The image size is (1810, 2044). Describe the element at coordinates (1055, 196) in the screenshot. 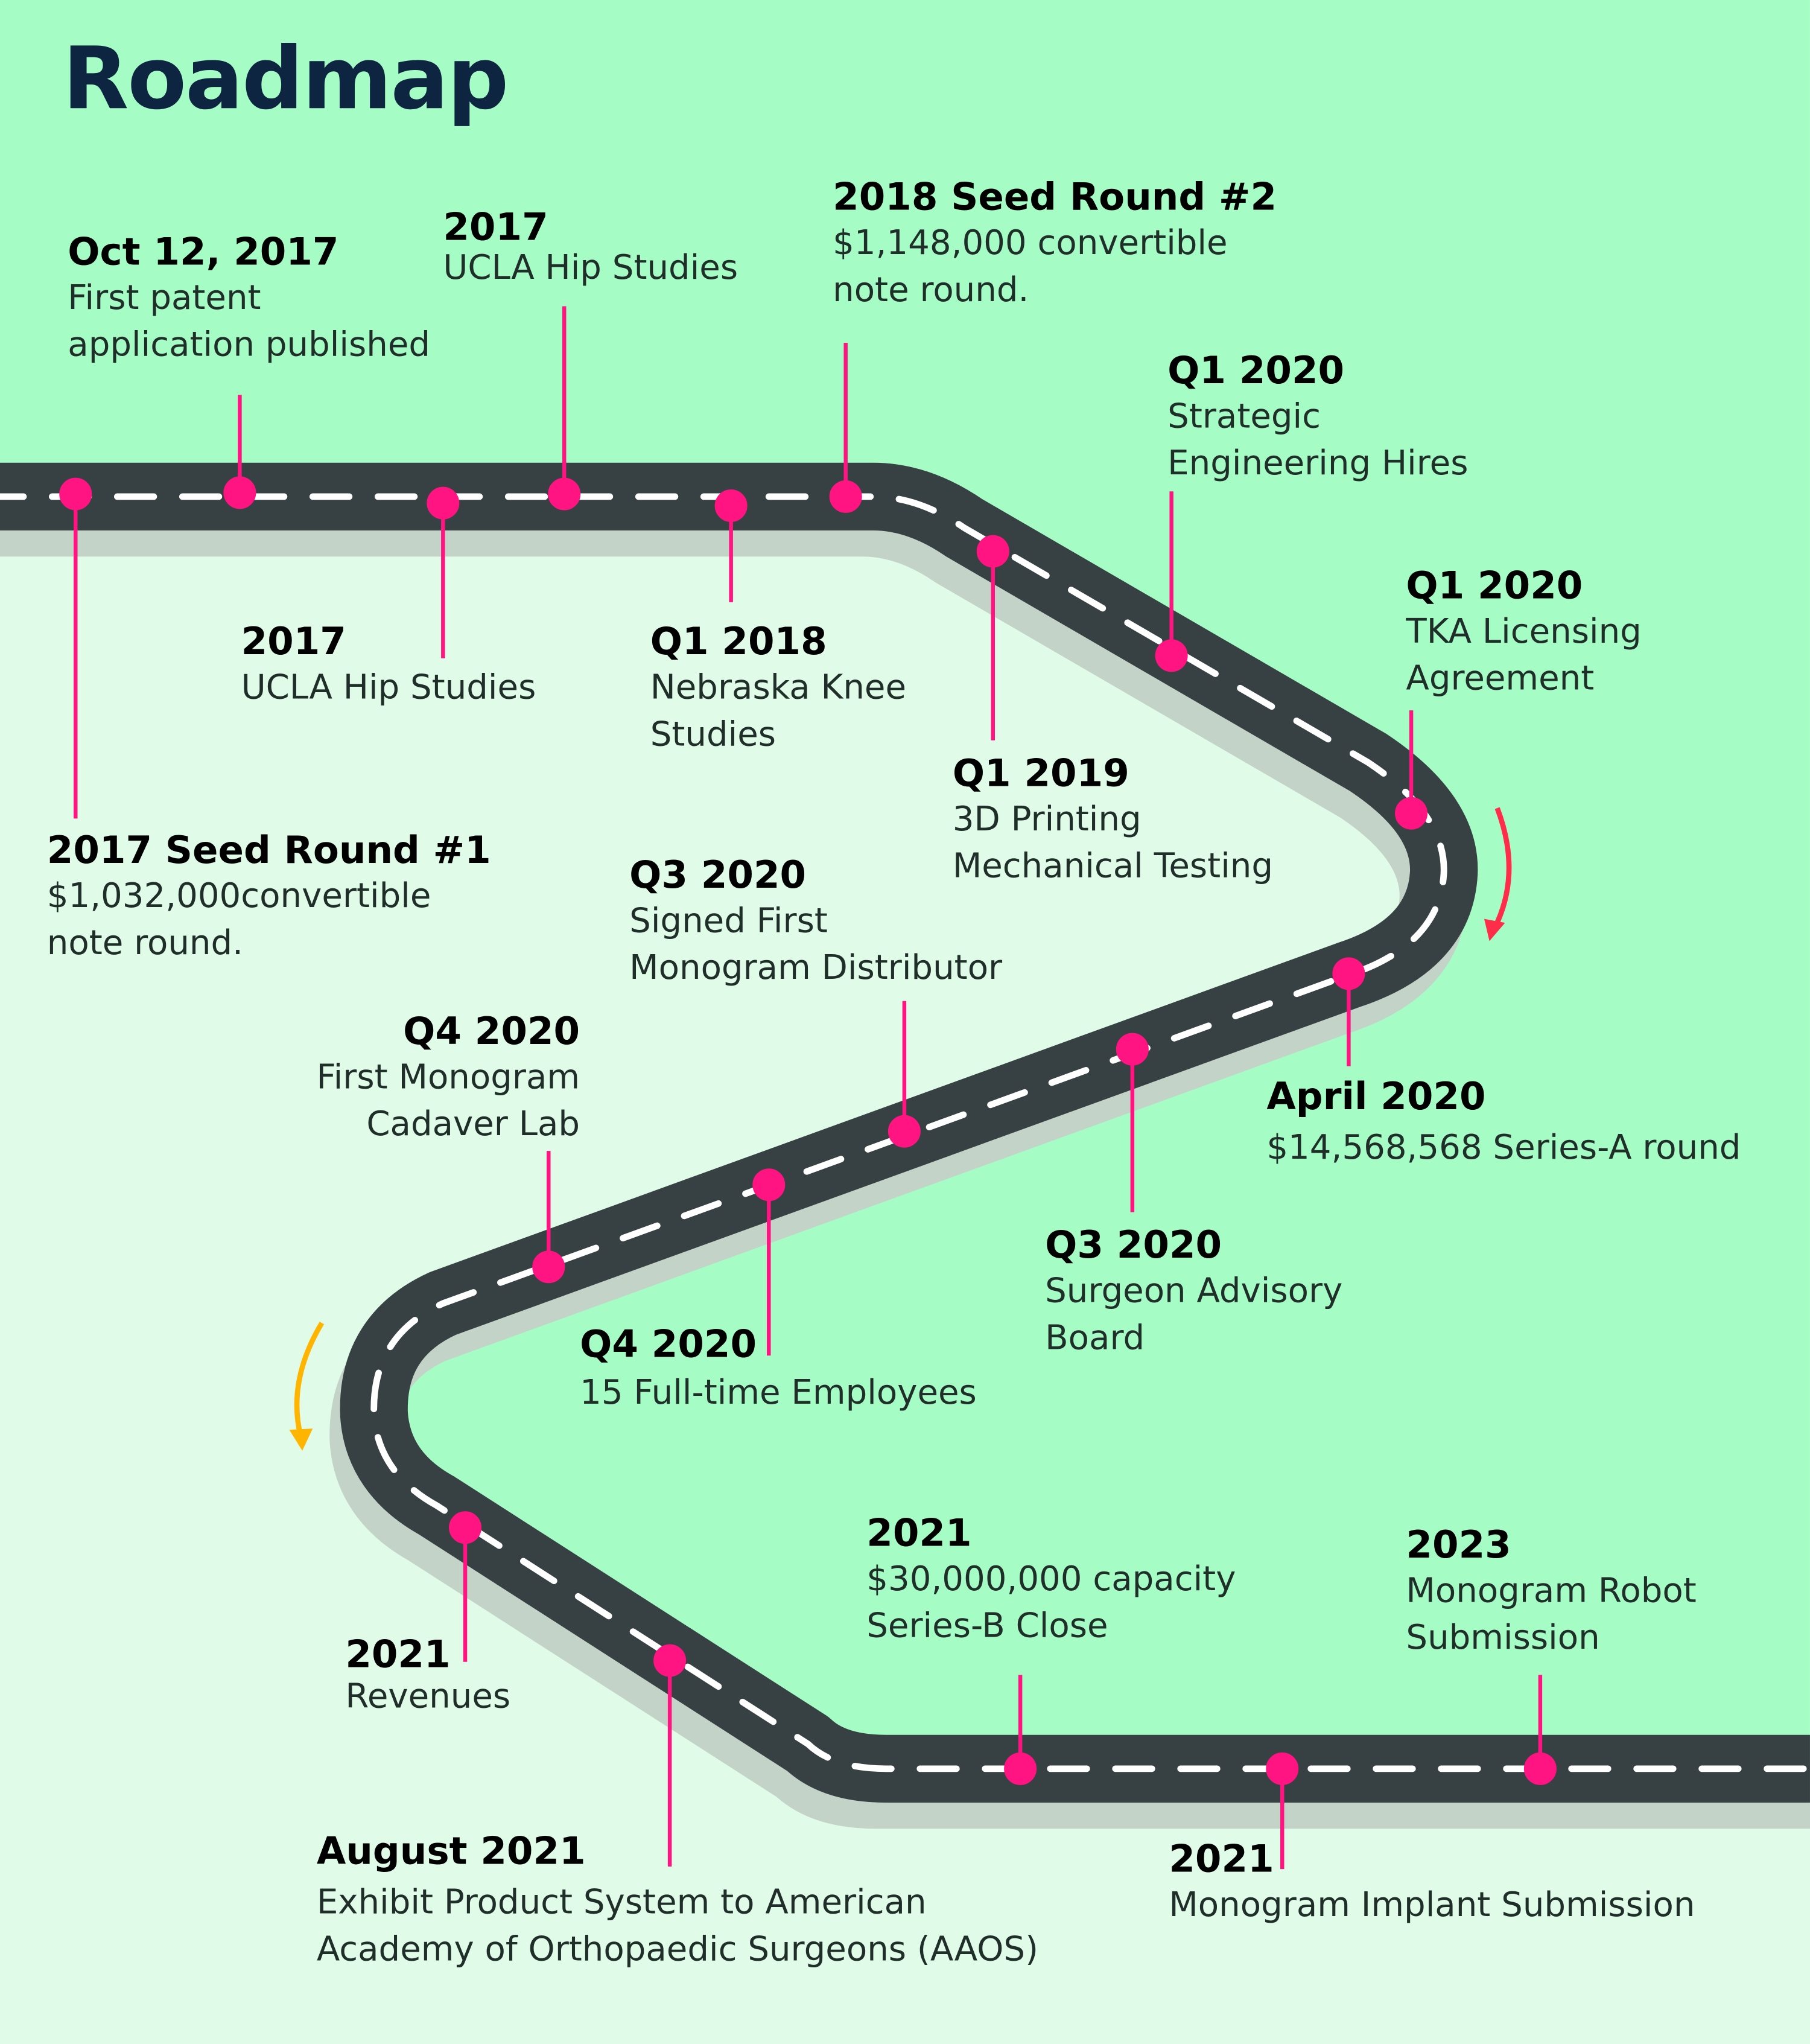

I see `milestone-heading: 2018 Seed Round #2` at that location.